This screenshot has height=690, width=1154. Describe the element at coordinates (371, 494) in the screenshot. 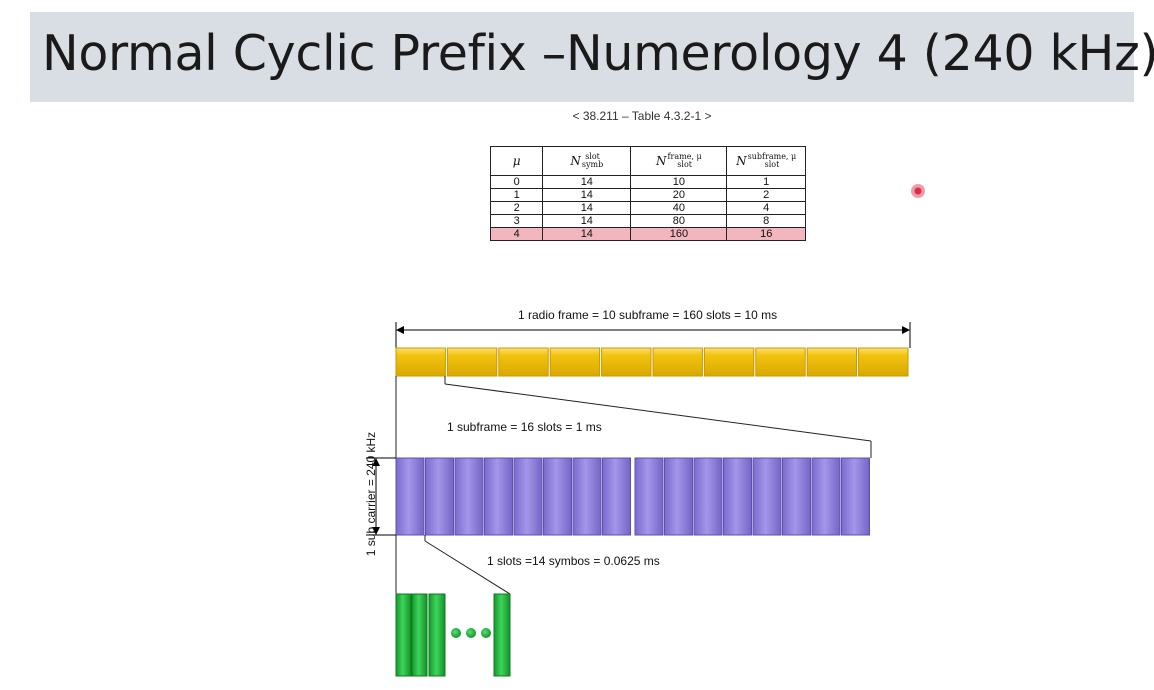

I see `subcarrier-label: 1 sub carrier = 240 kHz` at that location.